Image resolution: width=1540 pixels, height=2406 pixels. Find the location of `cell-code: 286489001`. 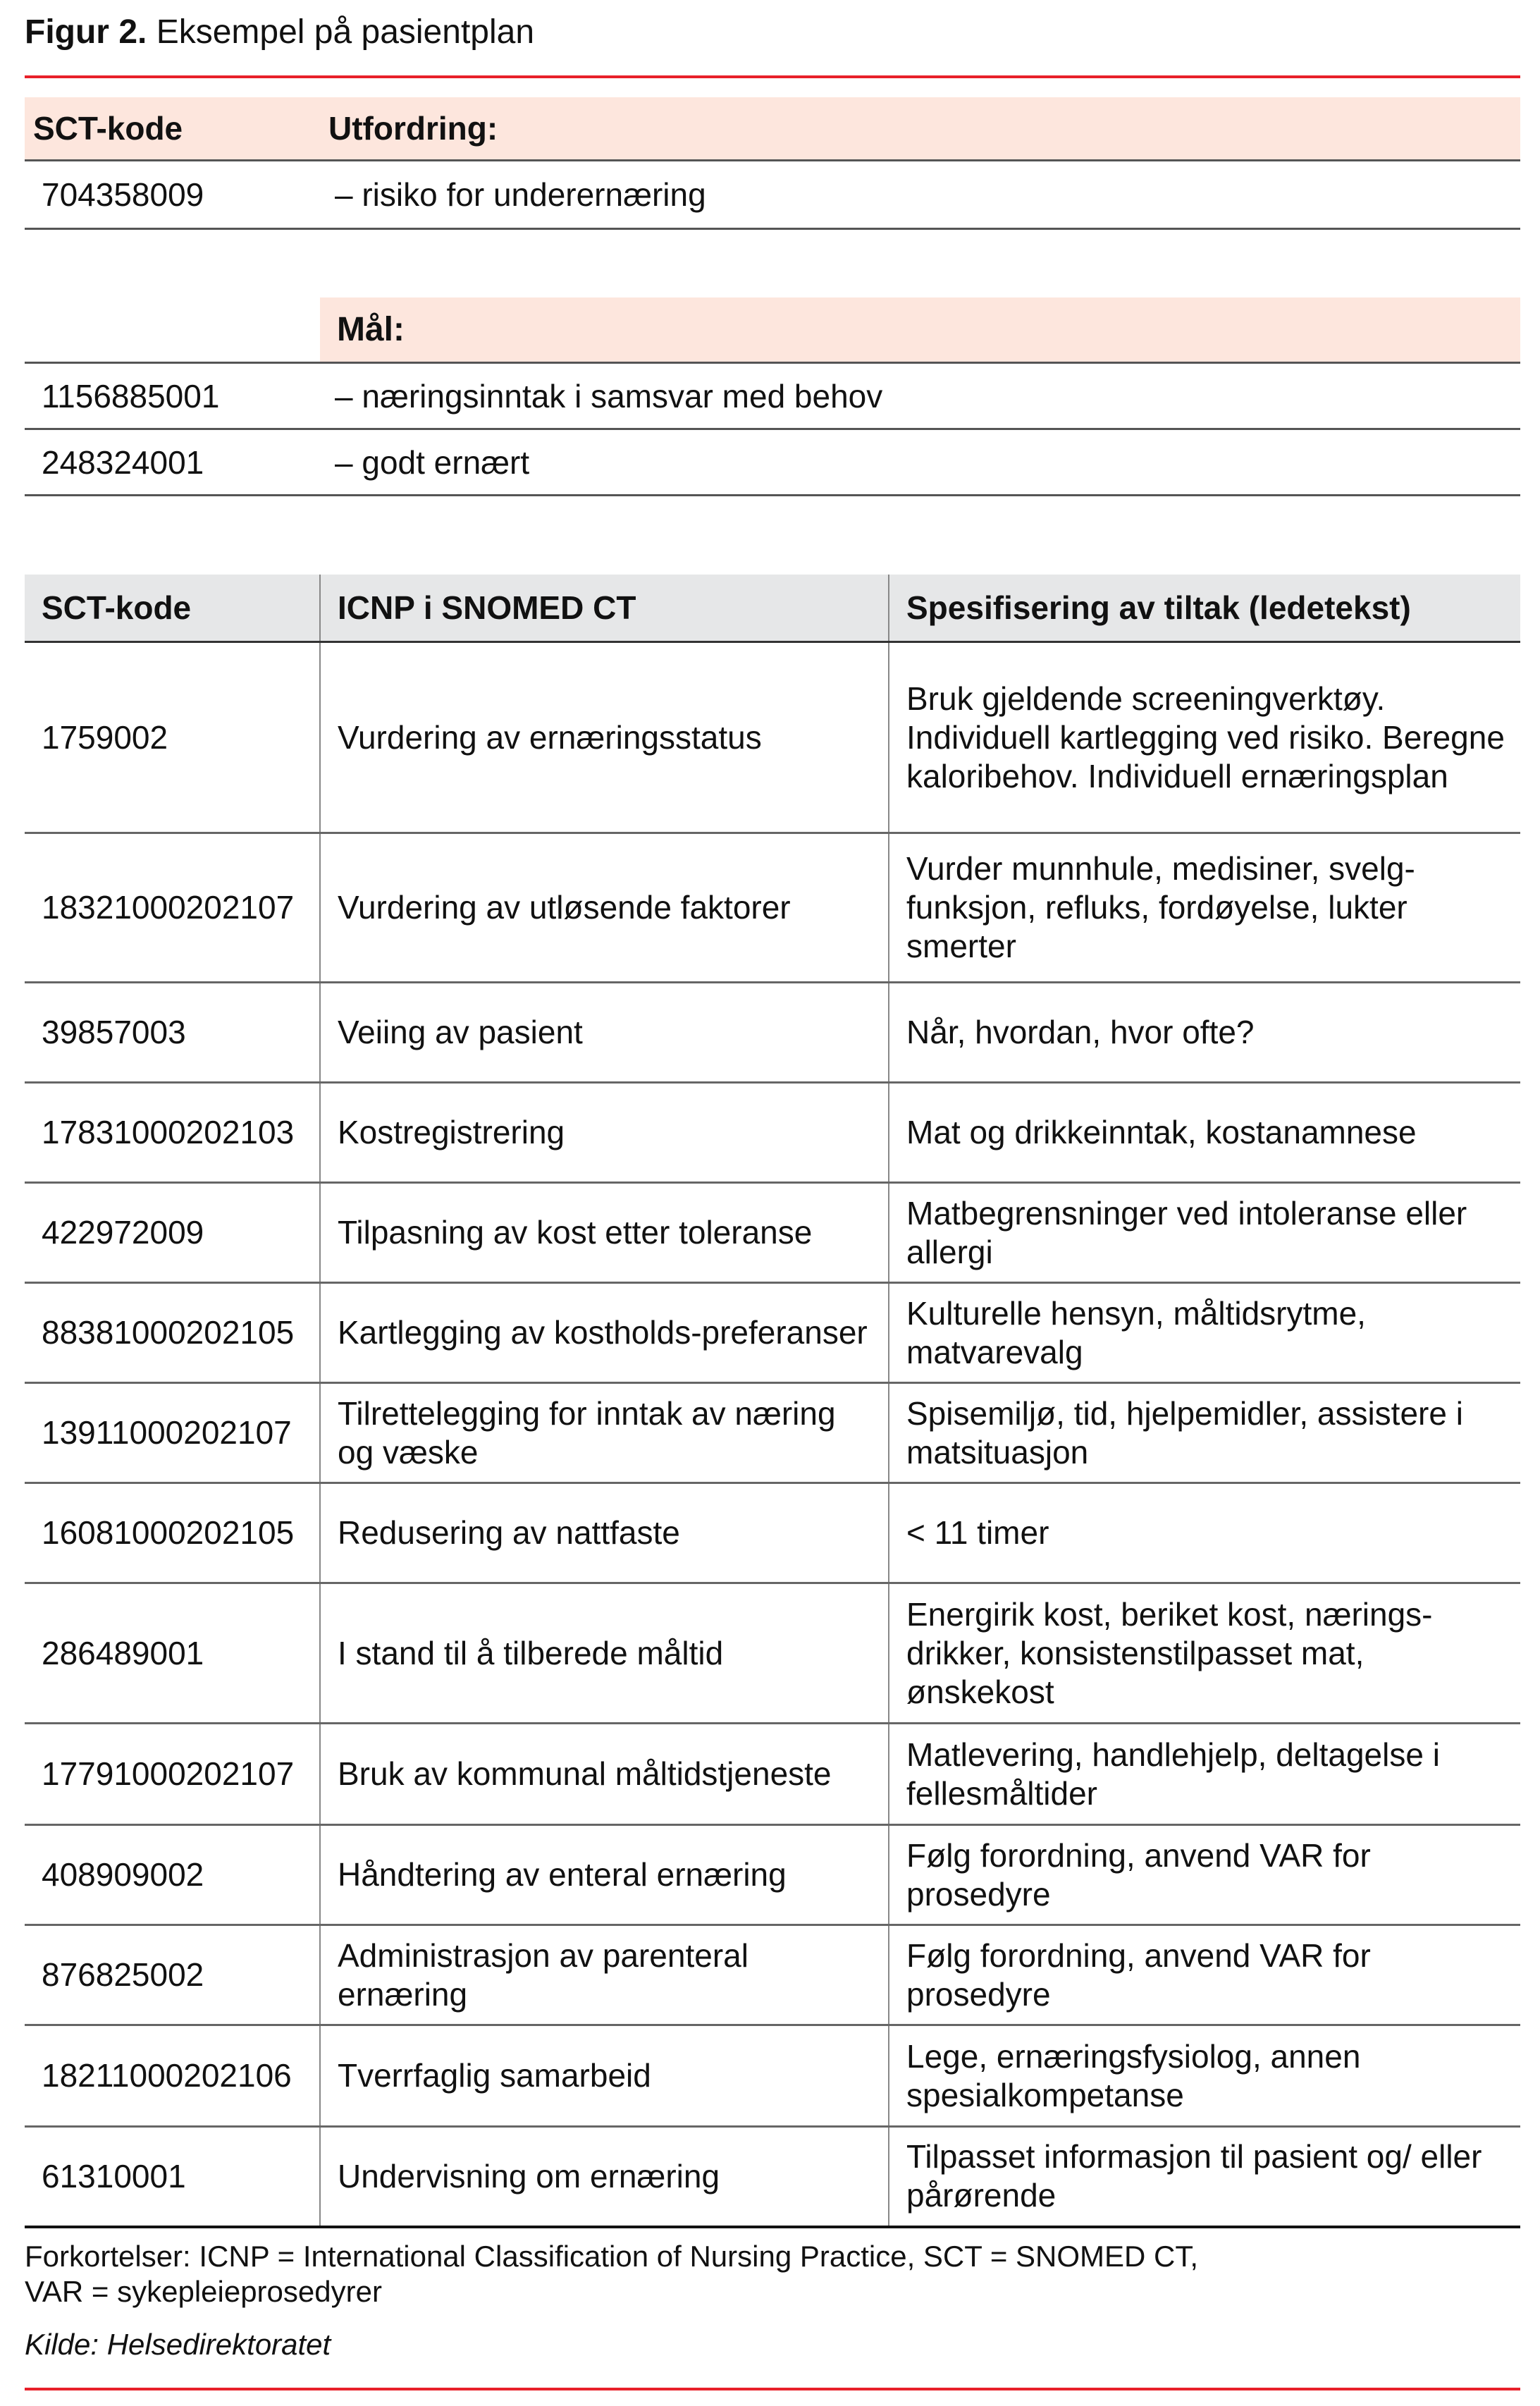

cell-code: 286489001 is located at coordinates (172, 1653).